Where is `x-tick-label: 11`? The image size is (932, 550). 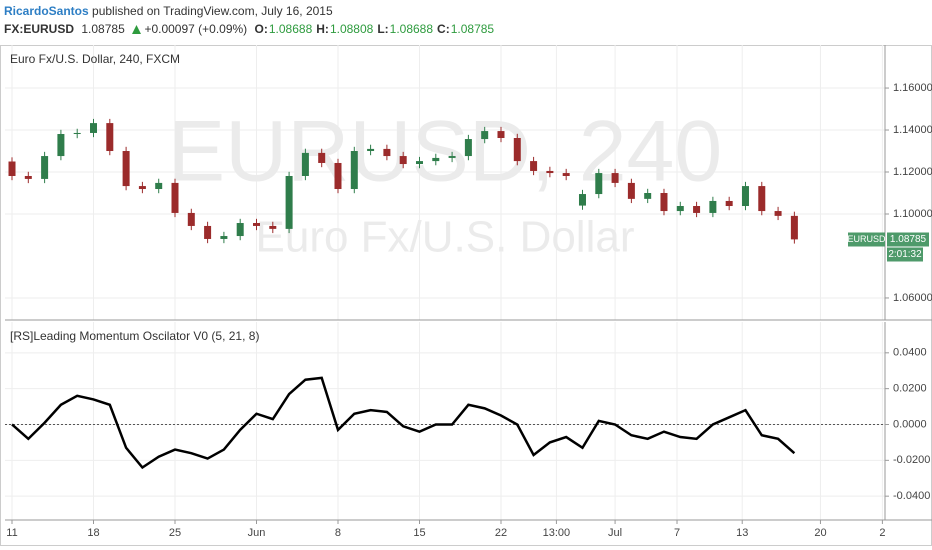
x-tick-label: 11 is located at coordinates (11, 533).